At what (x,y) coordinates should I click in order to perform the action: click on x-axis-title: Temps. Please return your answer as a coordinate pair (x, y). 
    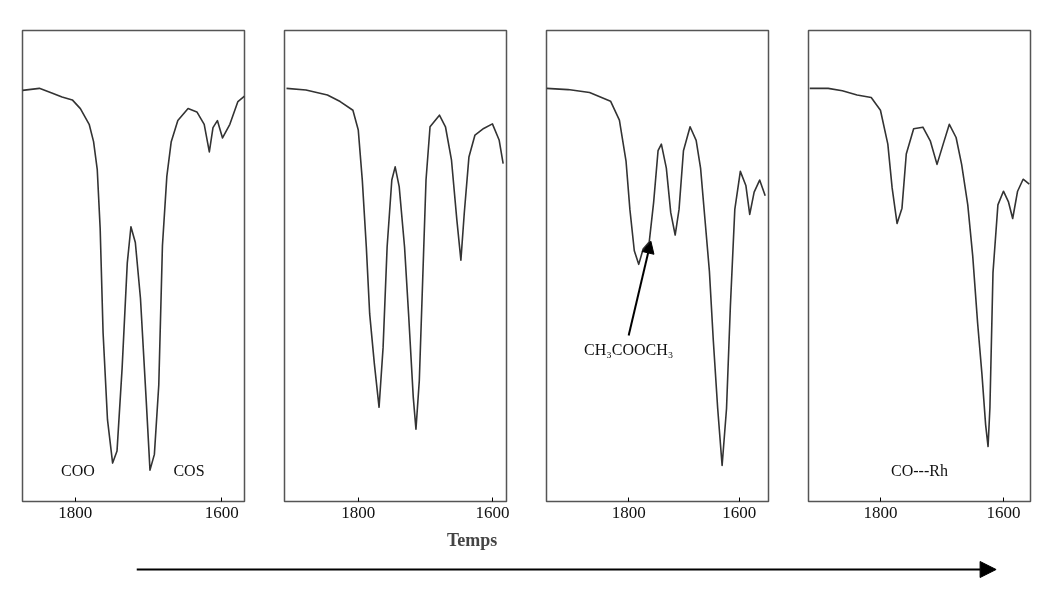
    Looking at the image, I should click on (472, 540).